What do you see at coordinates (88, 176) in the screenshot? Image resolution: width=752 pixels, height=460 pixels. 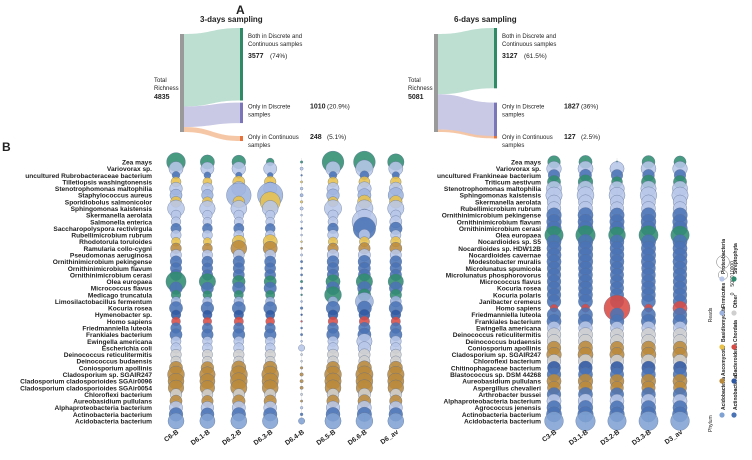 I see `bubble-3day-row-label: uncultured Rubrobacteraceae bacterium` at bounding box center [88, 176].